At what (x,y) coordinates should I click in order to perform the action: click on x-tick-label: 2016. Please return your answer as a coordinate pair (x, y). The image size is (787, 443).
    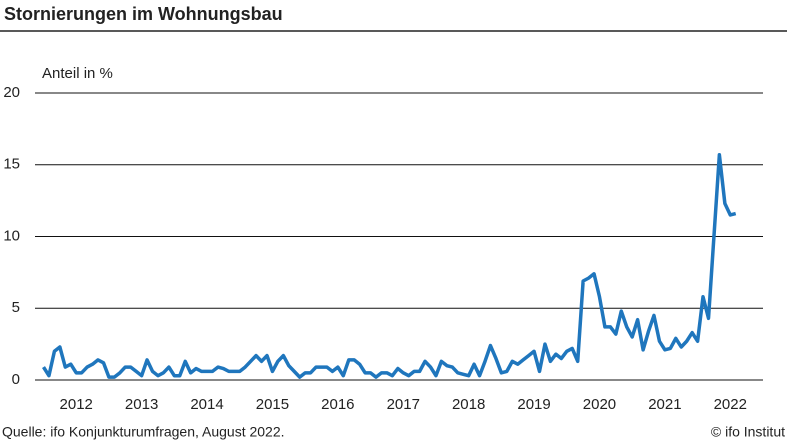
    Looking at the image, I should click on (337, 404).